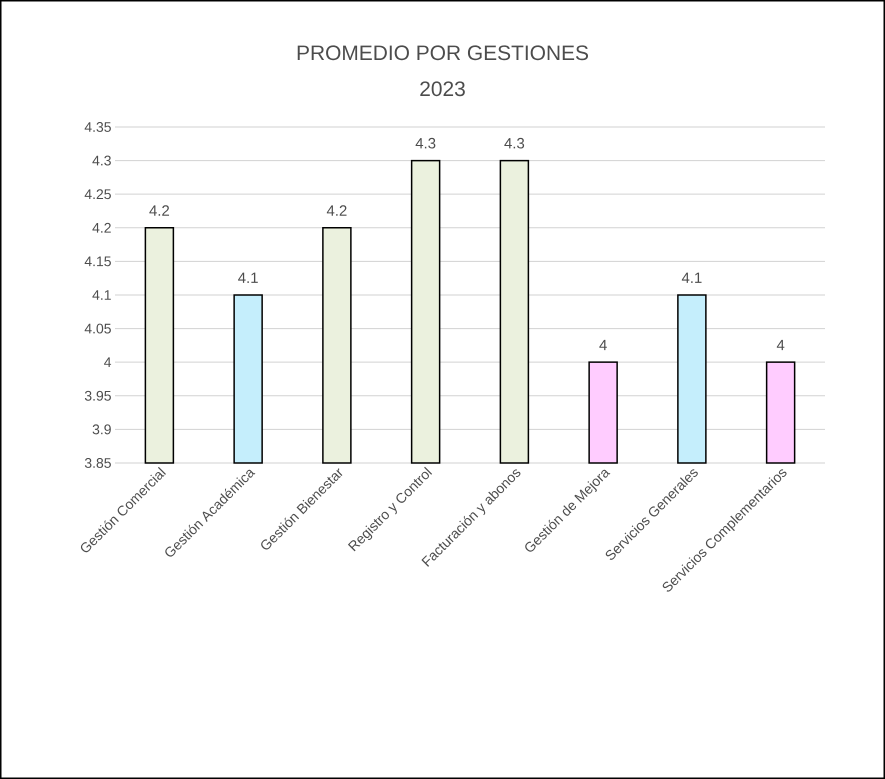  Describe the element at coordinates (97, 329) in the screenshot. I see `y-tick-label: 4.05` at that location.